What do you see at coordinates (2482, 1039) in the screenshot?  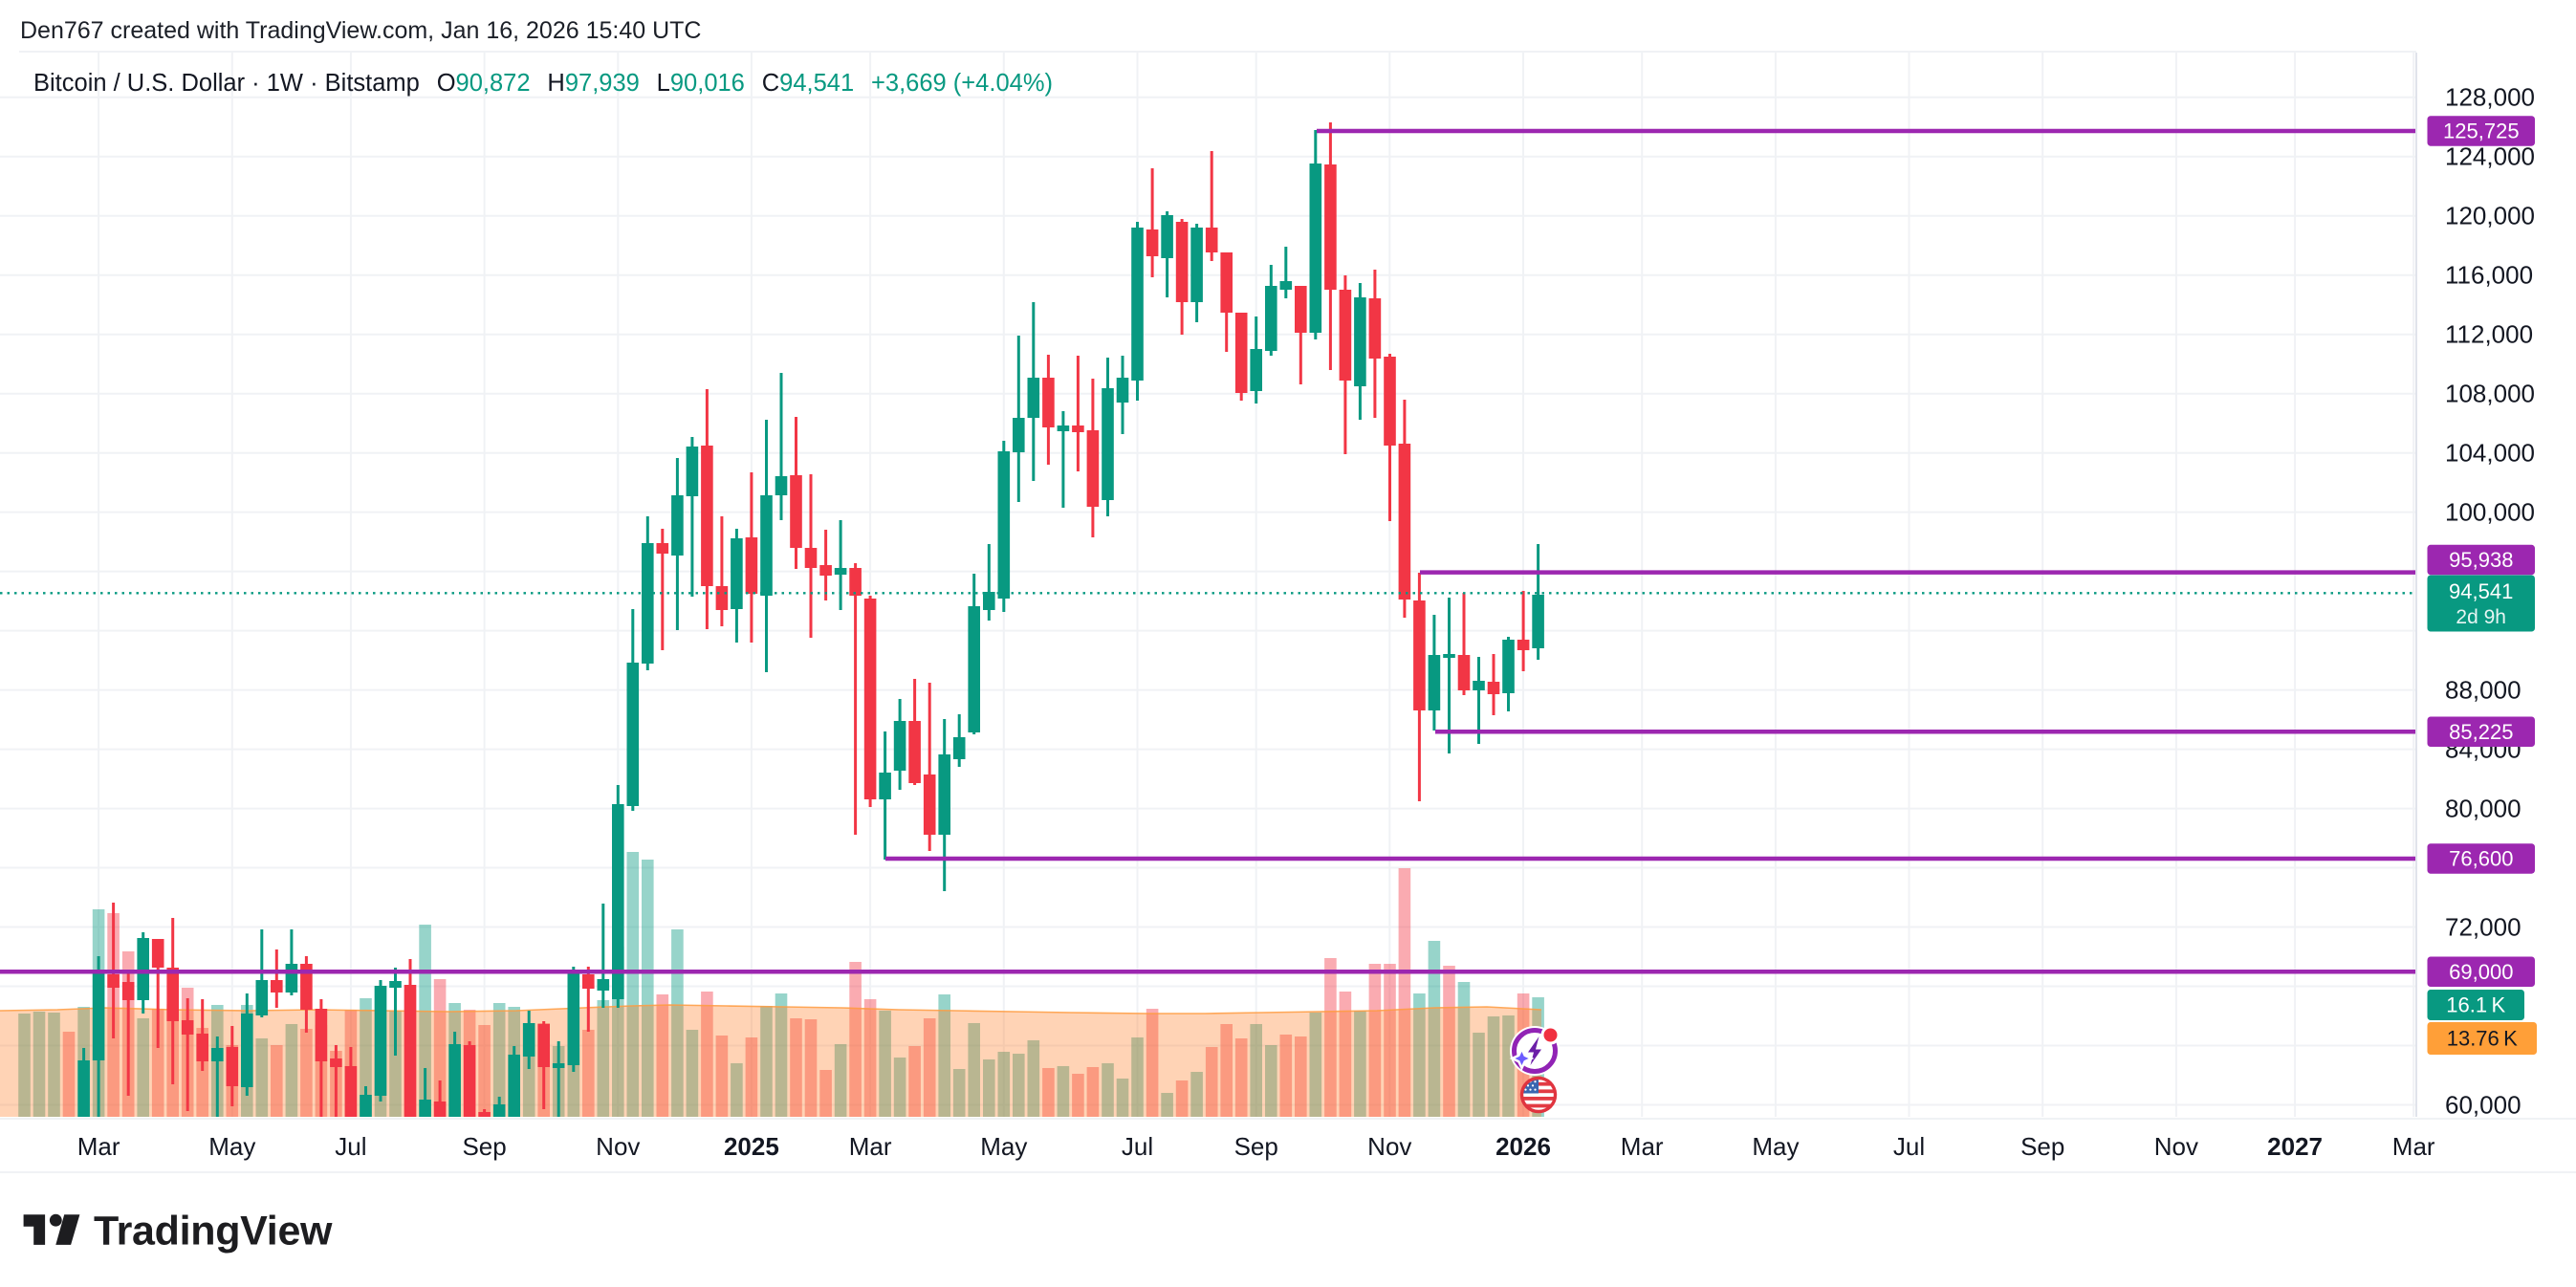 I see `svg-text: 13.76 K` at bounding box center [2482, 1039].